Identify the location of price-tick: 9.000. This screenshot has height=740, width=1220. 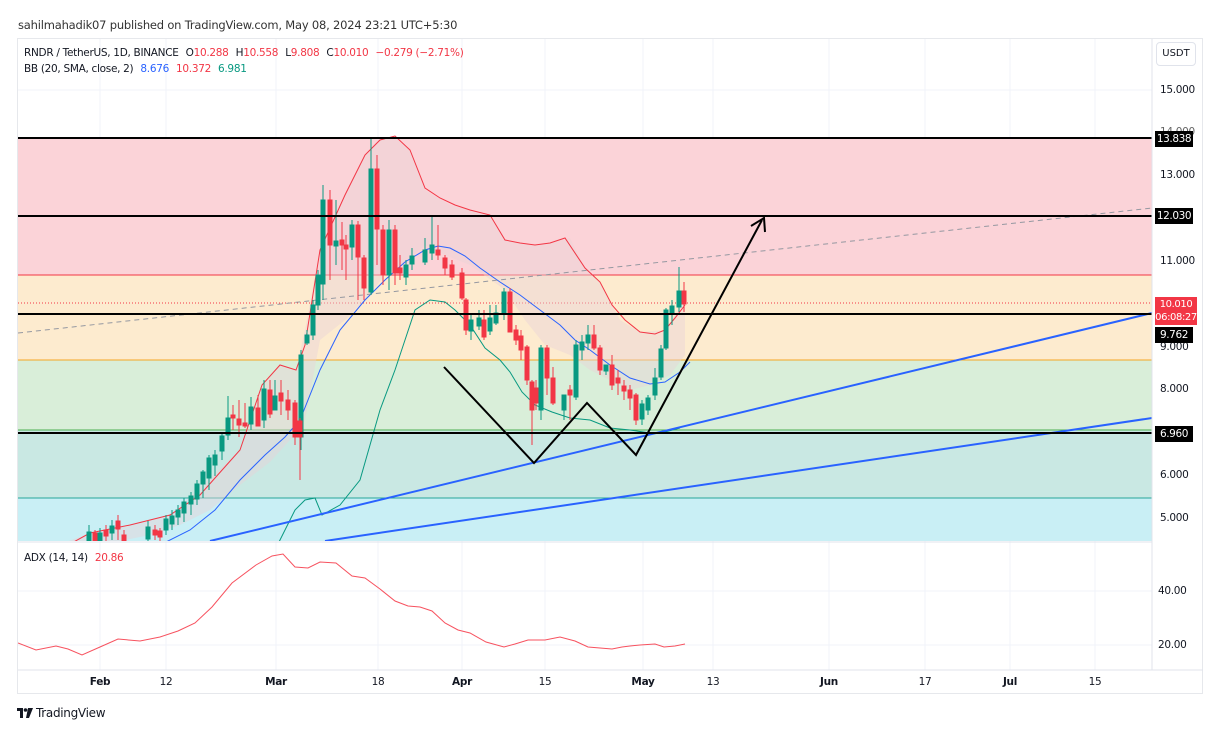
(1174, 347).